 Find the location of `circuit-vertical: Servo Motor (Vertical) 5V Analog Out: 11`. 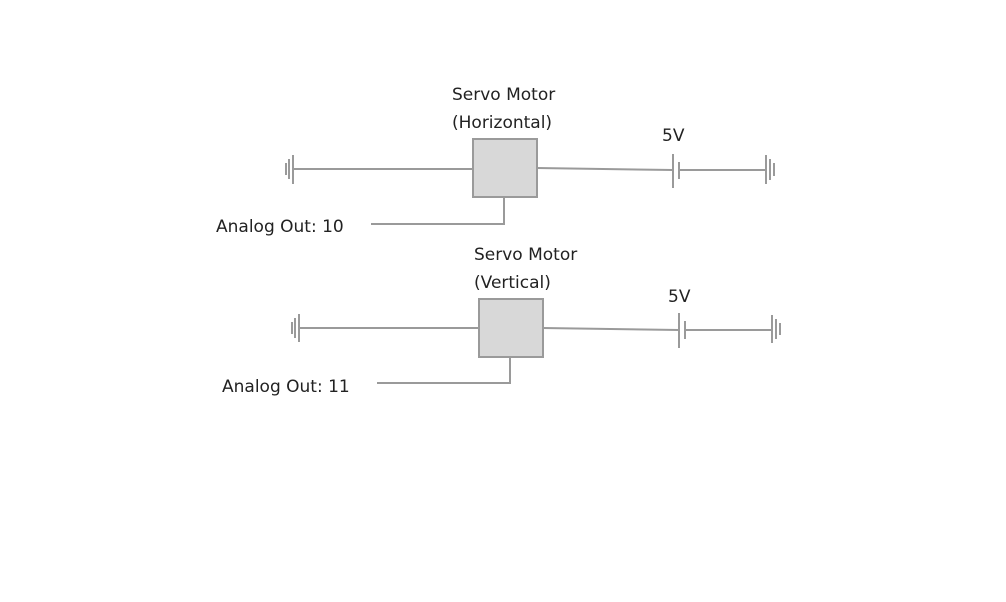

circuit-vertical: Servo Motor (Vertical) 5V Analog Out: 11 is located at coordinates (501, 321).